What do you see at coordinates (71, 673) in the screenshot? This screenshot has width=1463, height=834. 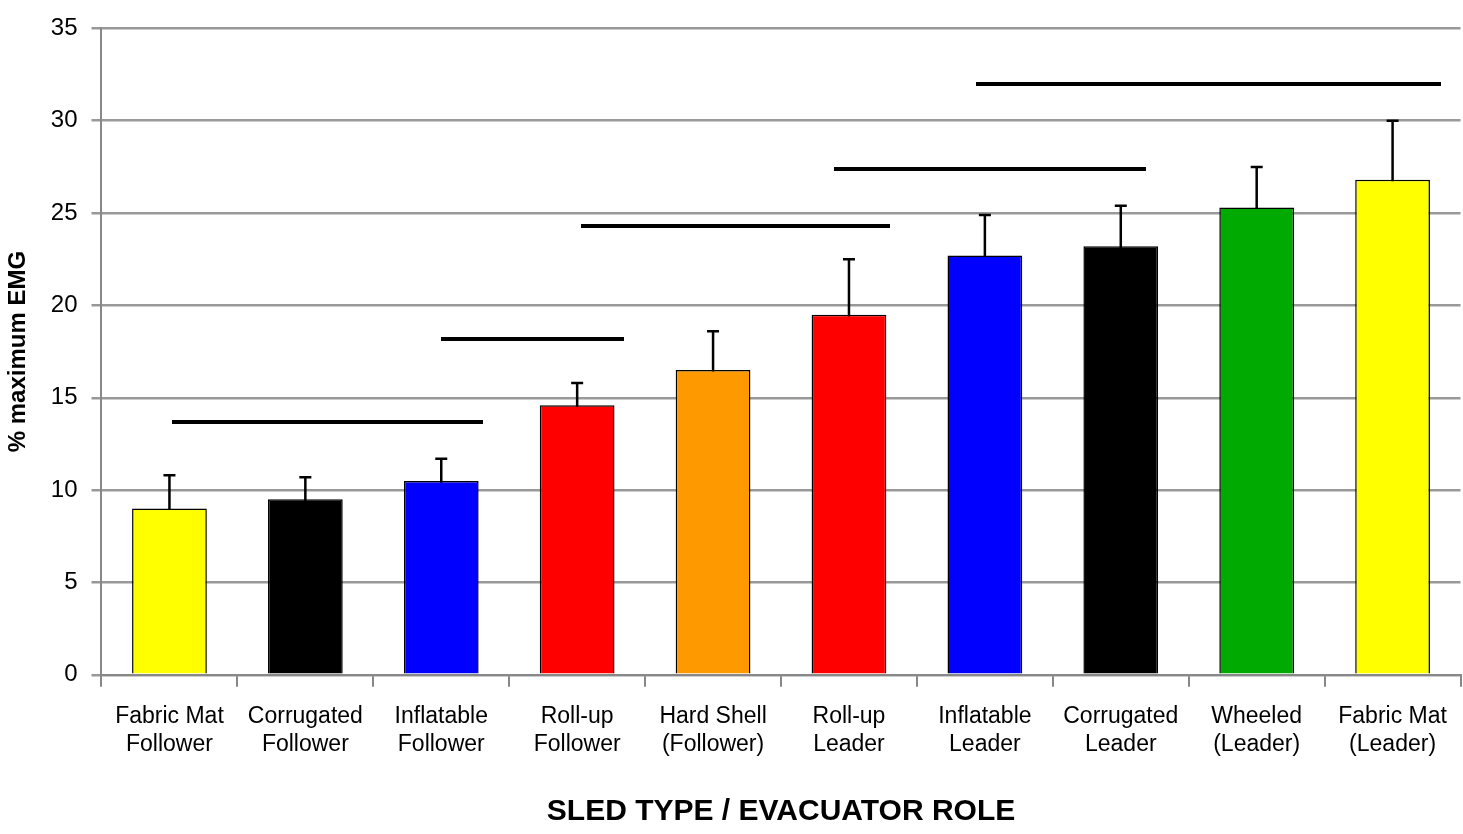 I see `y-tick-label: 0` at bounding box center [71, 673].